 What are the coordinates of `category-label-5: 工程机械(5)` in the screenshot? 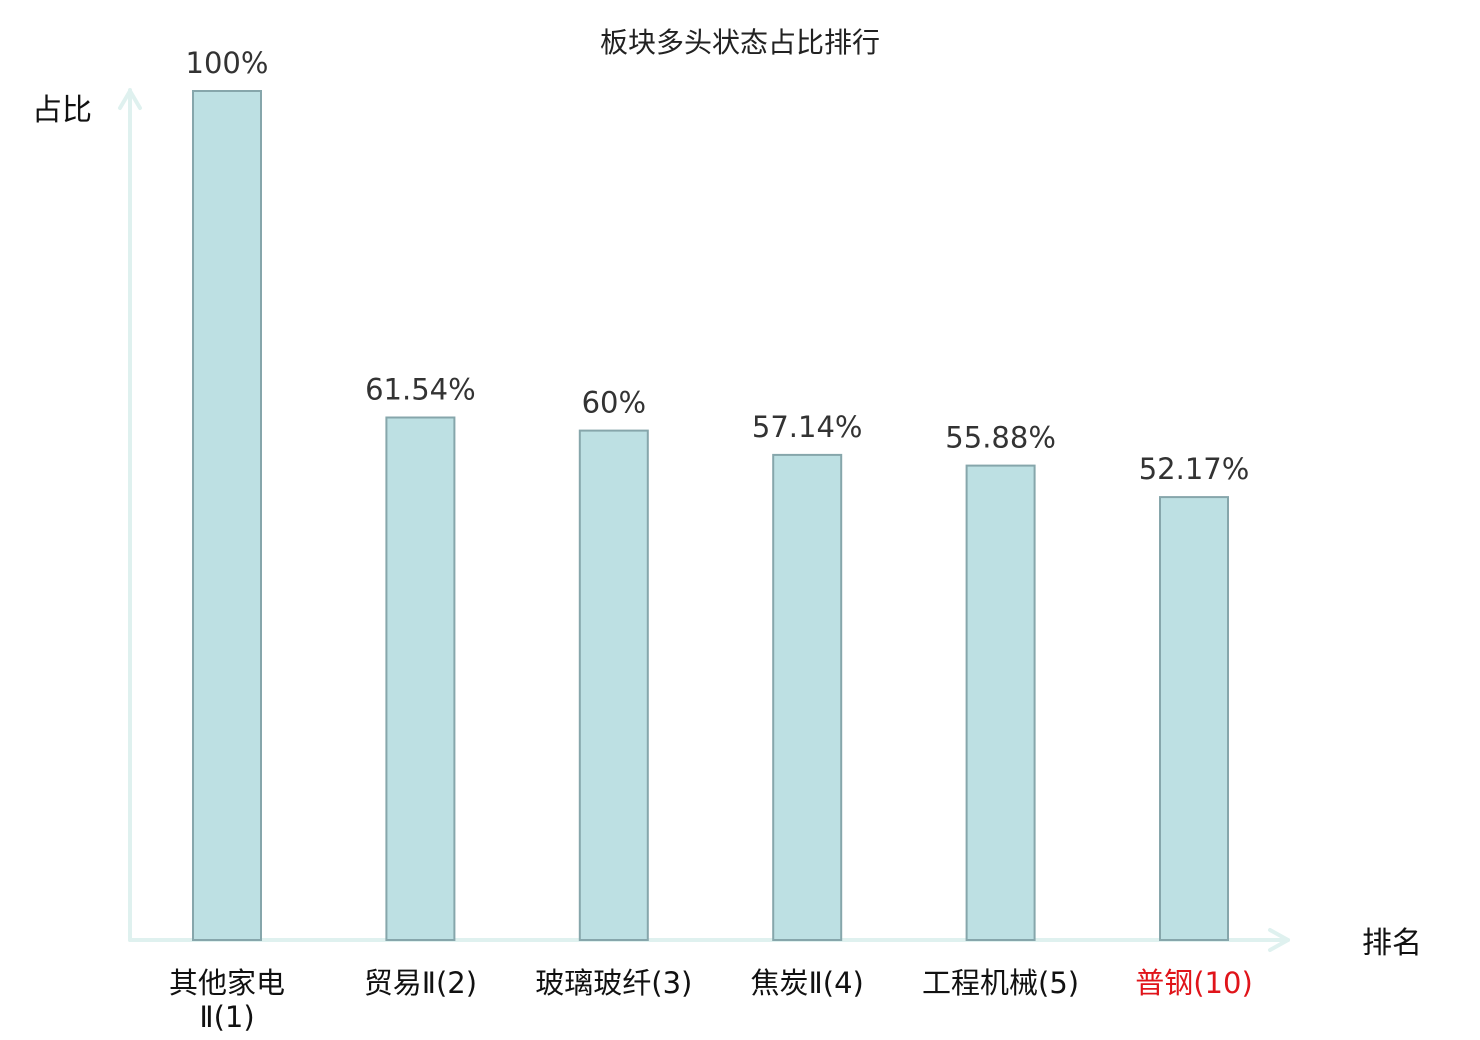 It's located at (1000, 983).